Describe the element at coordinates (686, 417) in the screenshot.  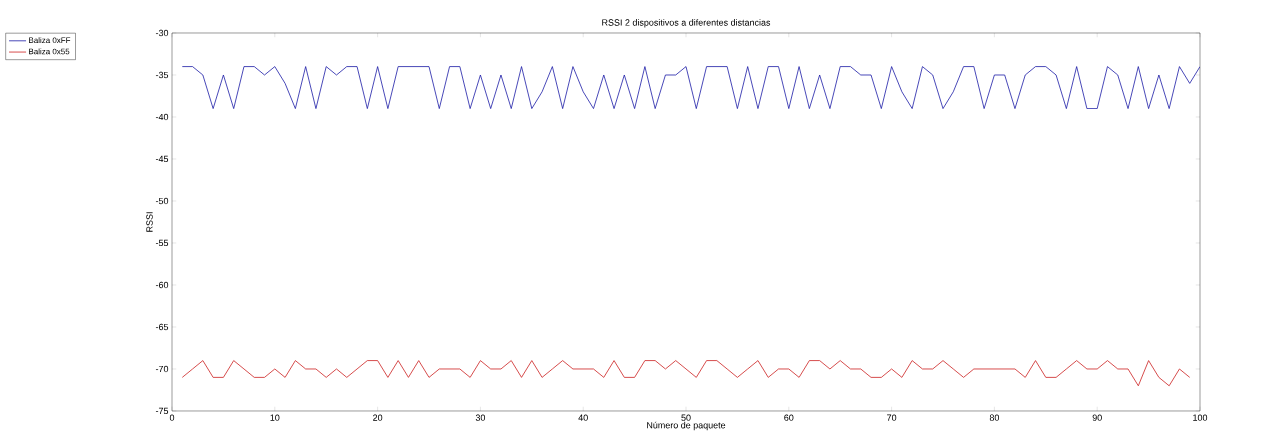
I see `x-tick-label: 50` at that location.